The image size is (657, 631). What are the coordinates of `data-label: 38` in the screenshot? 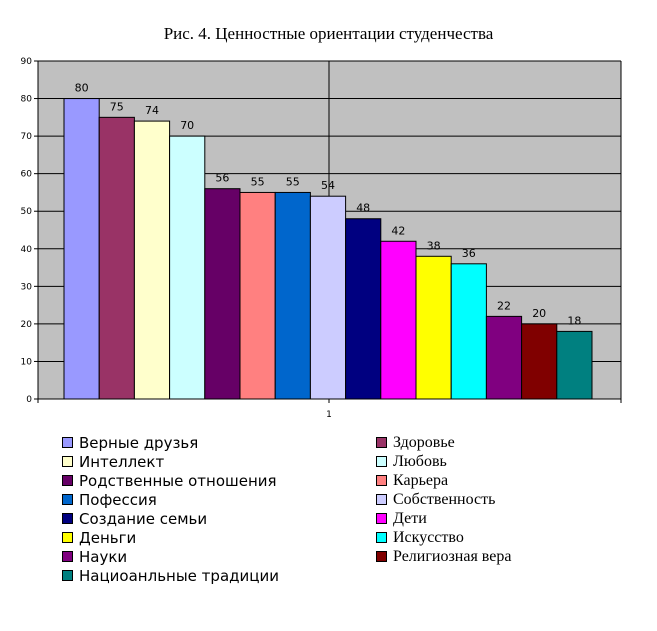 It's located at (434, 245).